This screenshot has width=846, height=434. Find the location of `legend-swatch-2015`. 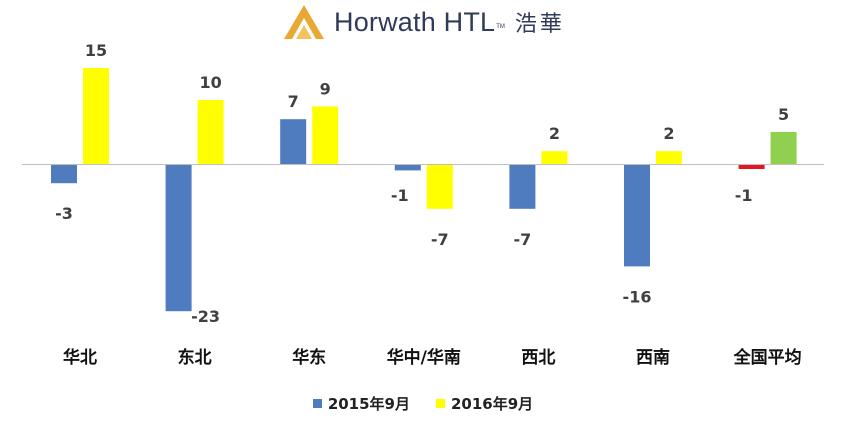

legend-swatch-2015 is located at coordinates (317, 403).